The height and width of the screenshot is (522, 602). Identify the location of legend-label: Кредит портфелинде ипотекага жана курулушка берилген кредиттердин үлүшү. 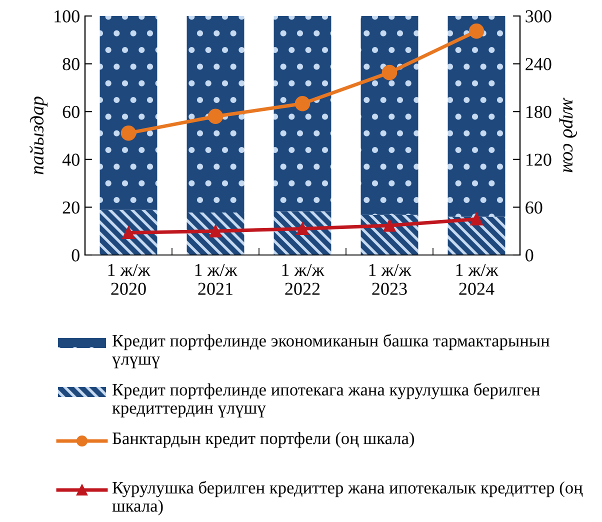
(326, 400).